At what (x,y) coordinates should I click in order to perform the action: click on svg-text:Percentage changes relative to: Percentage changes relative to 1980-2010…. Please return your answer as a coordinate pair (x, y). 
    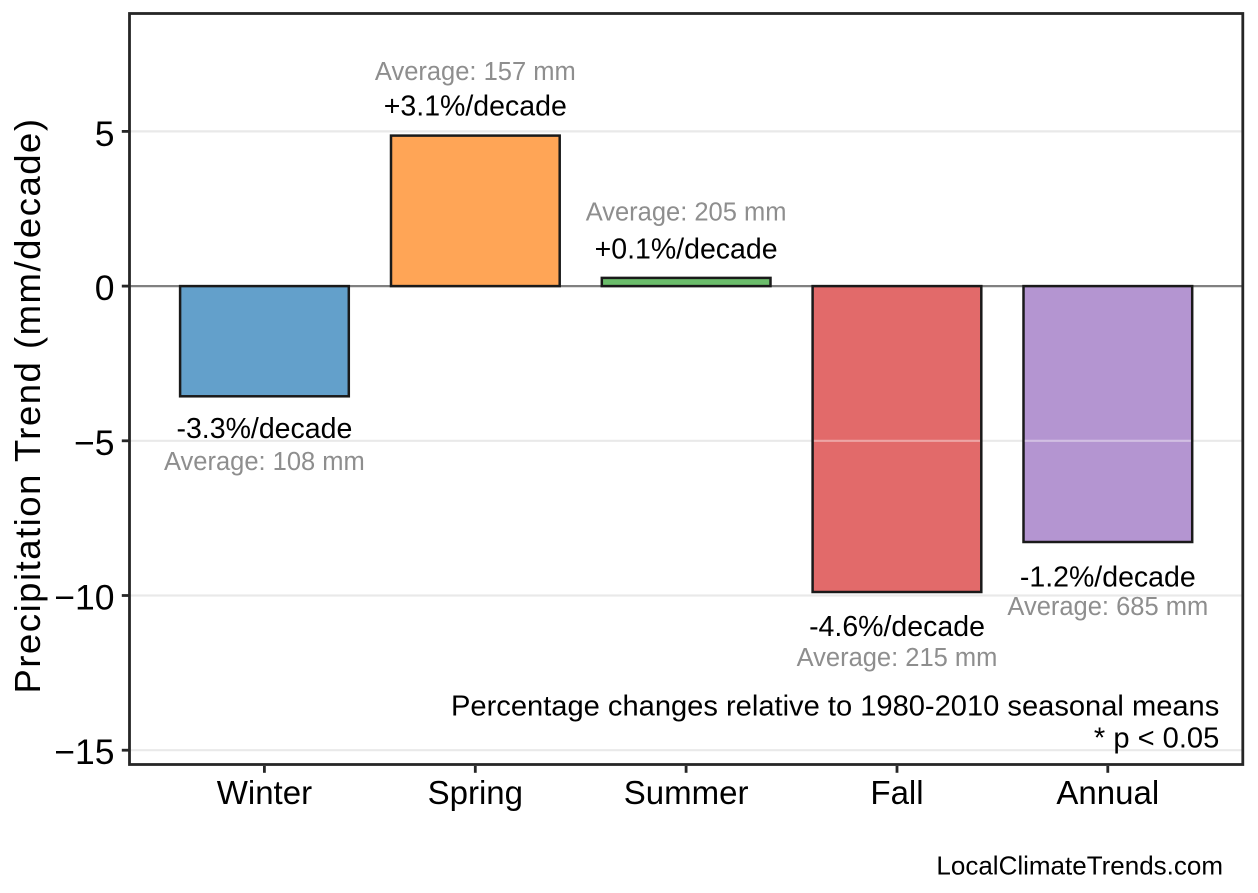
    Looking at the image, I should click on (835, 706).